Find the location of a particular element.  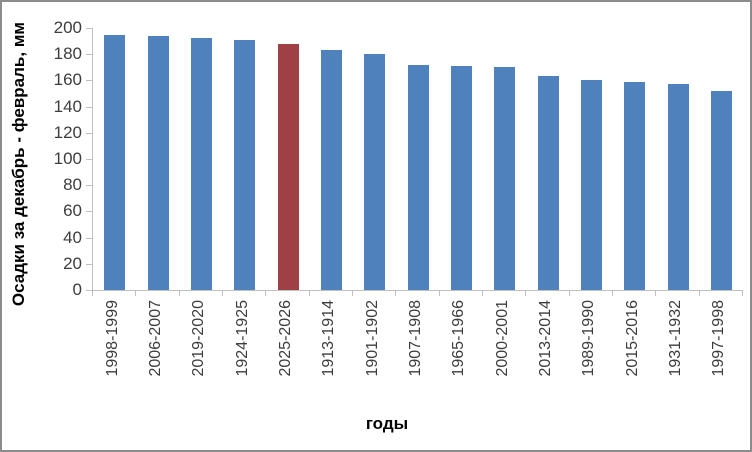

y-tick-label: 80 is located at coordinates (72, 185).